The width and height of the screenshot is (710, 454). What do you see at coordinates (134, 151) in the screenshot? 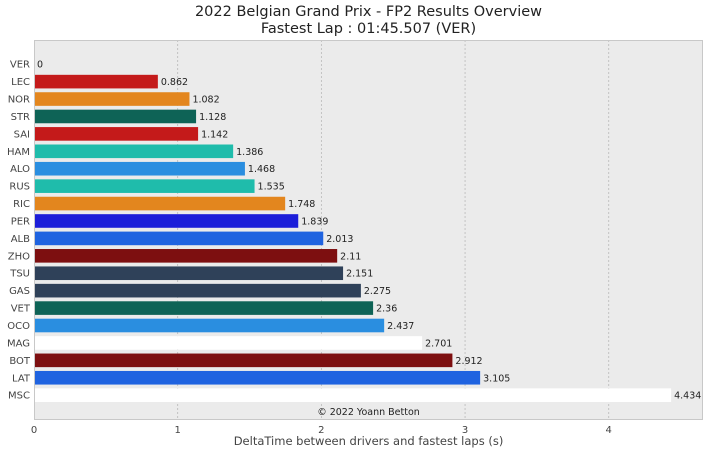
I see `bar-ham` at bounding box center [134, 151].